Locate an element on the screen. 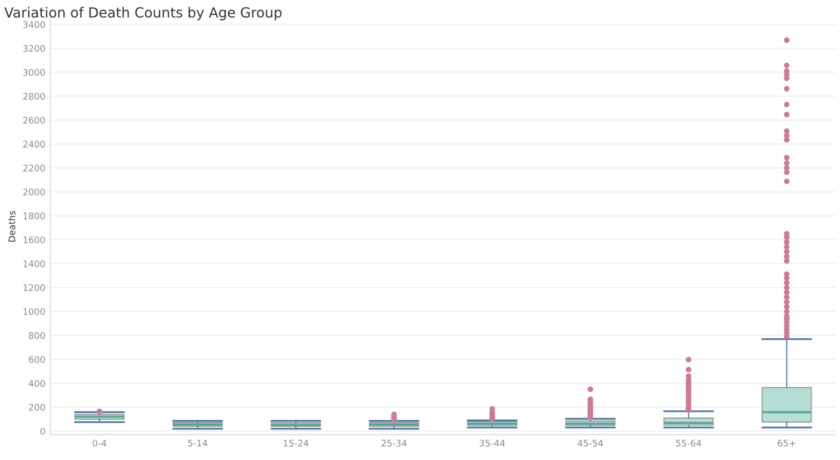 This screenshot has height=460, width=840. y-tick-label: 600 is located at coordinates (36, 359).